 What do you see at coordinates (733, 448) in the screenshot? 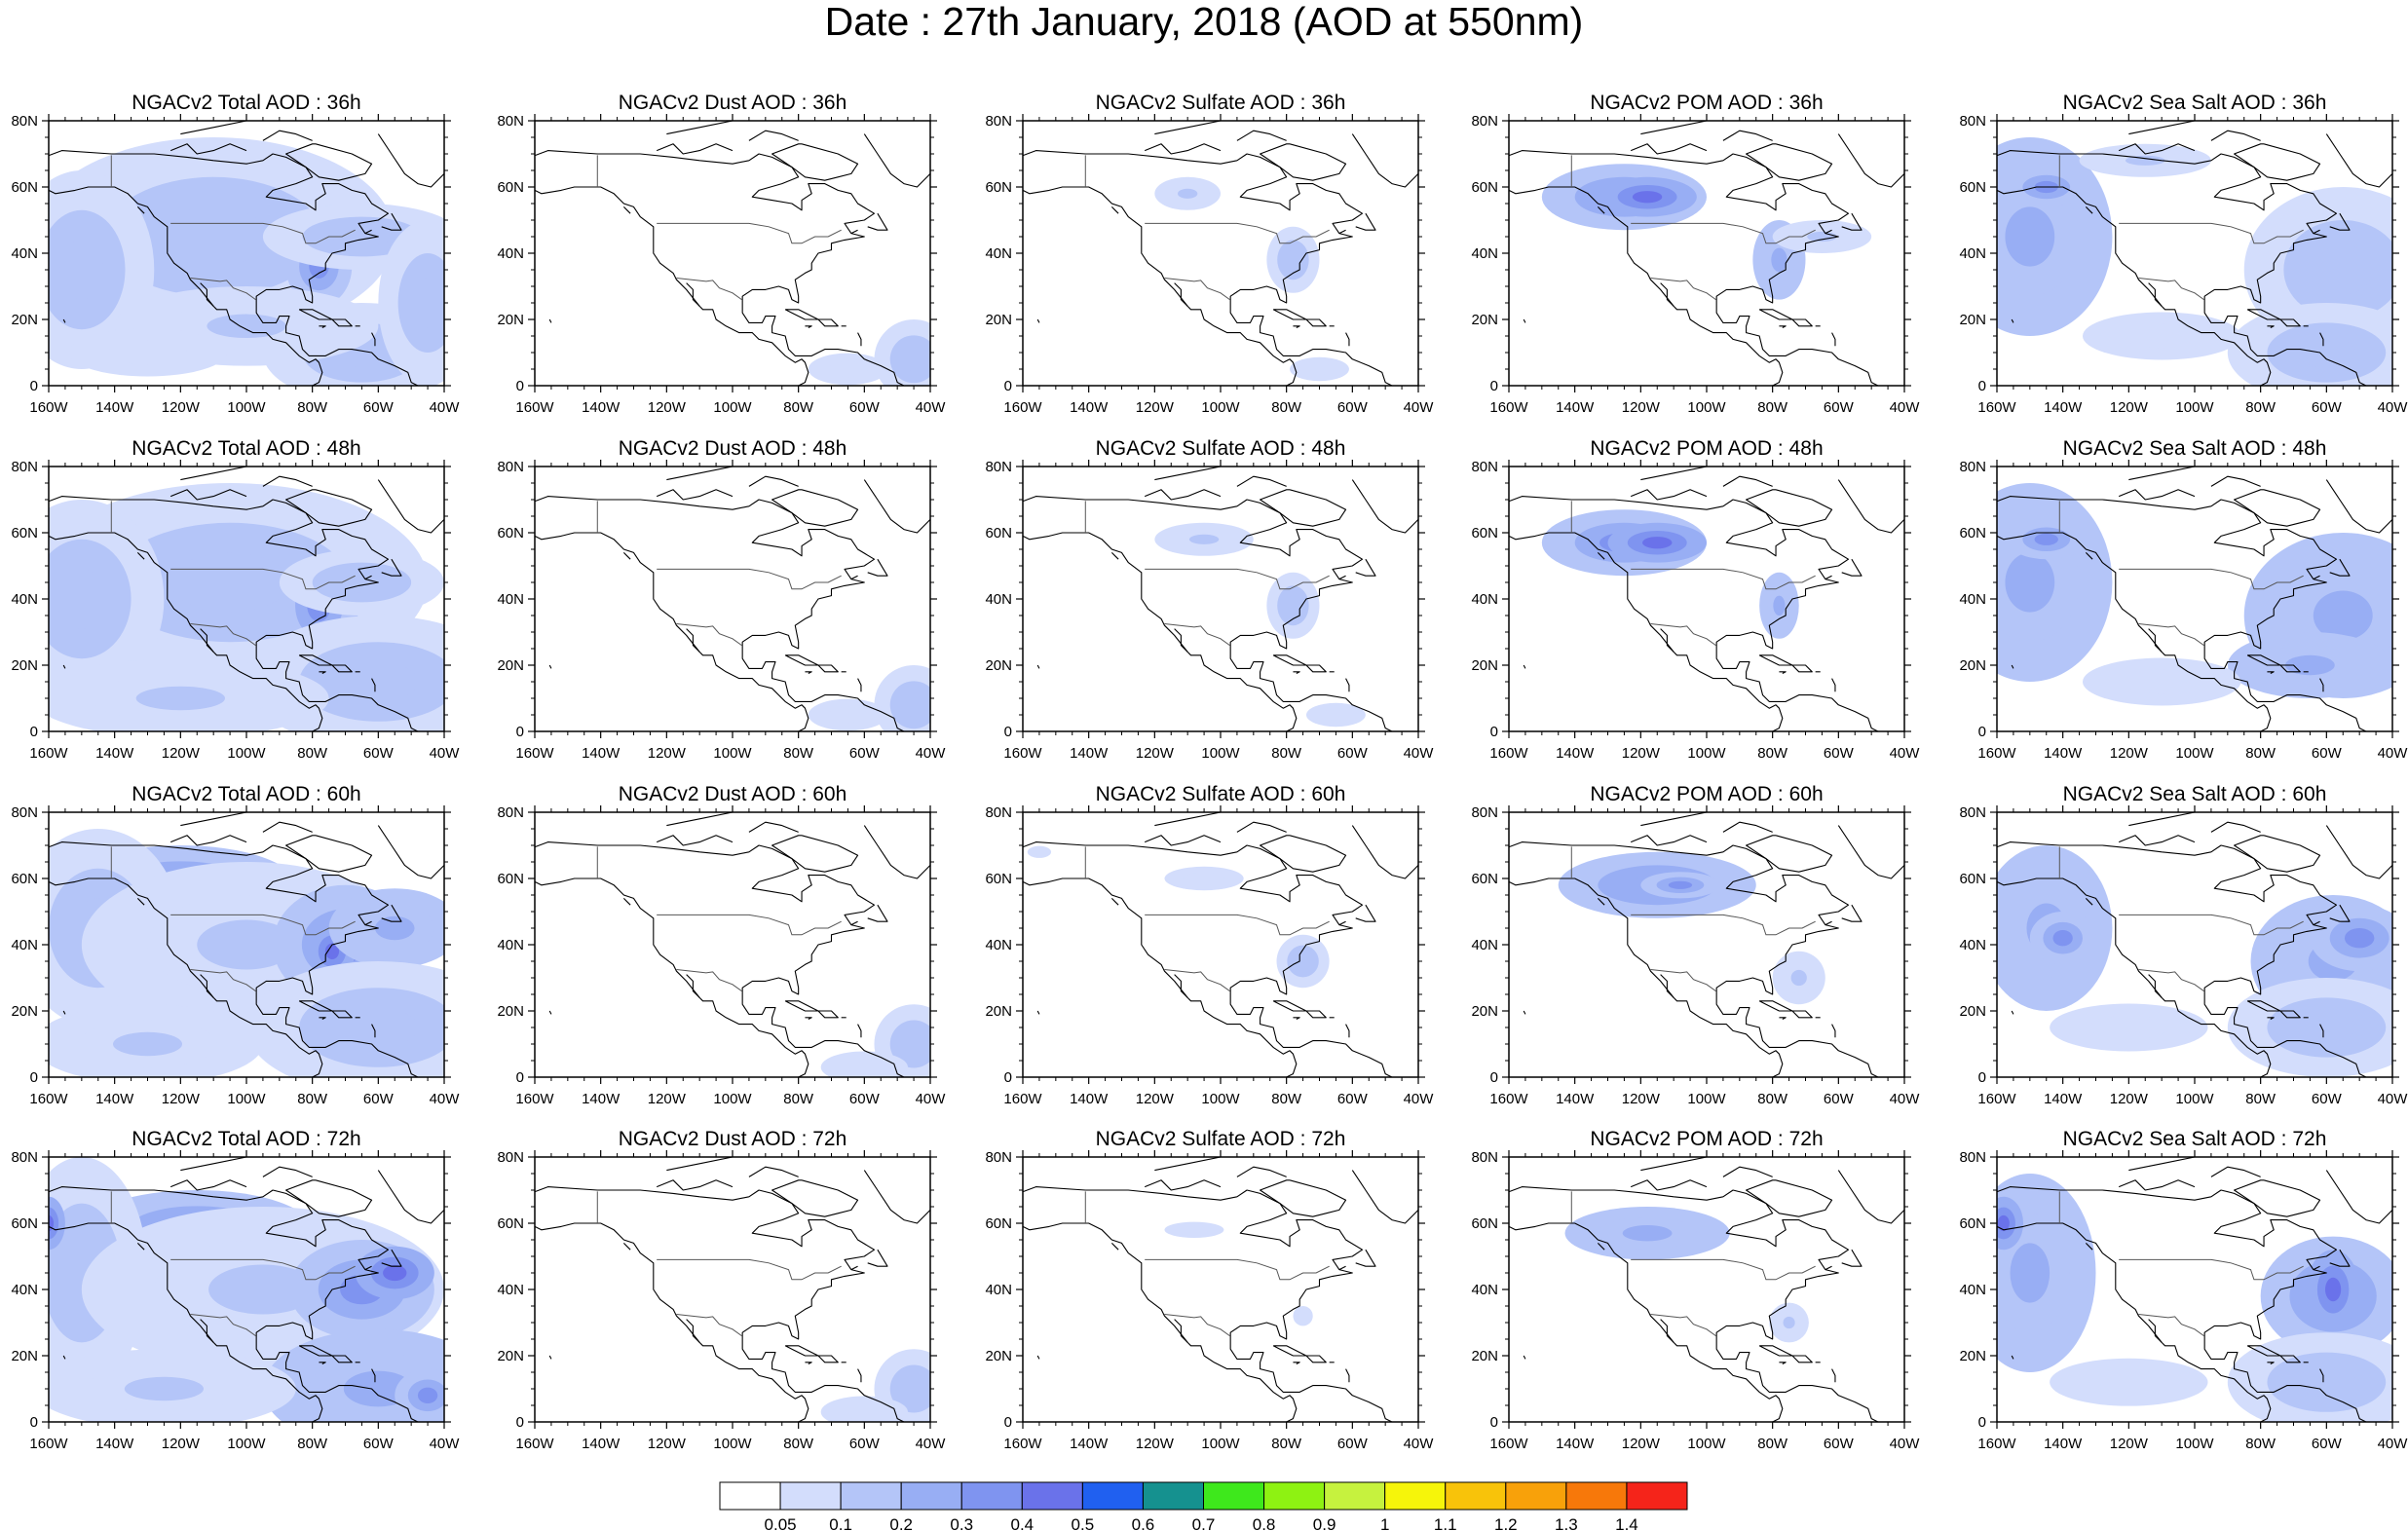
I see `panel-title: NGACv2 Dust AOD : 48h` at bounding box center [733, 448].